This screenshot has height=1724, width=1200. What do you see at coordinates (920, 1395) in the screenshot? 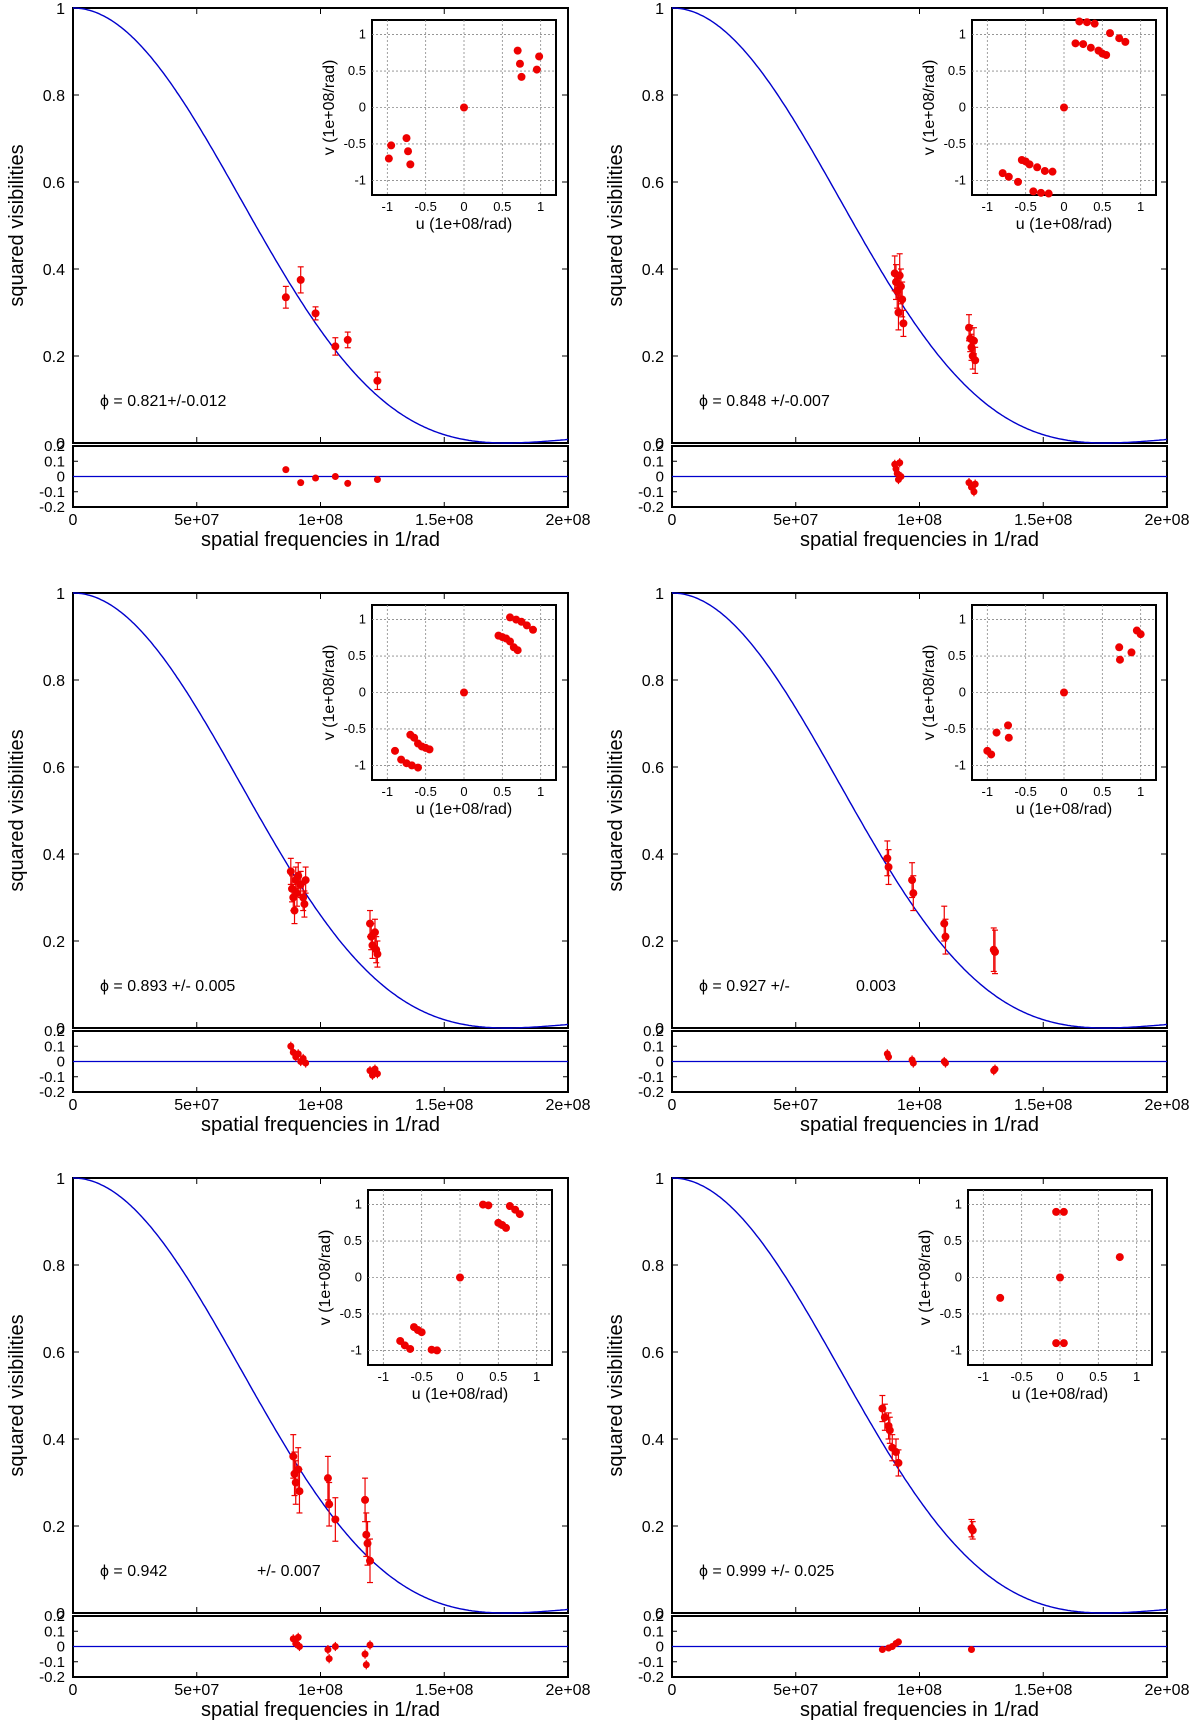
I see `model-curve` at bounding box center [920, 1395].